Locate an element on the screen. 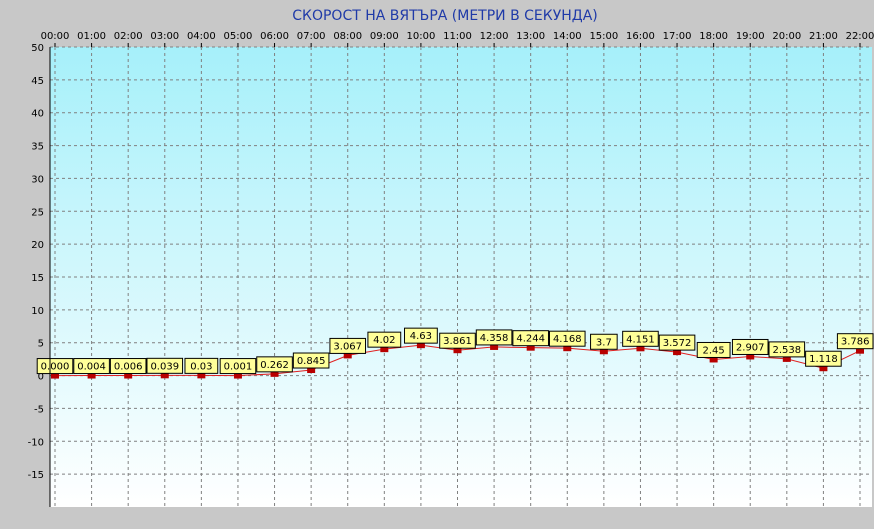 This screenshot has height=529, width=874. x-tick-label: 07:00 is located at coordinates (311, 36).